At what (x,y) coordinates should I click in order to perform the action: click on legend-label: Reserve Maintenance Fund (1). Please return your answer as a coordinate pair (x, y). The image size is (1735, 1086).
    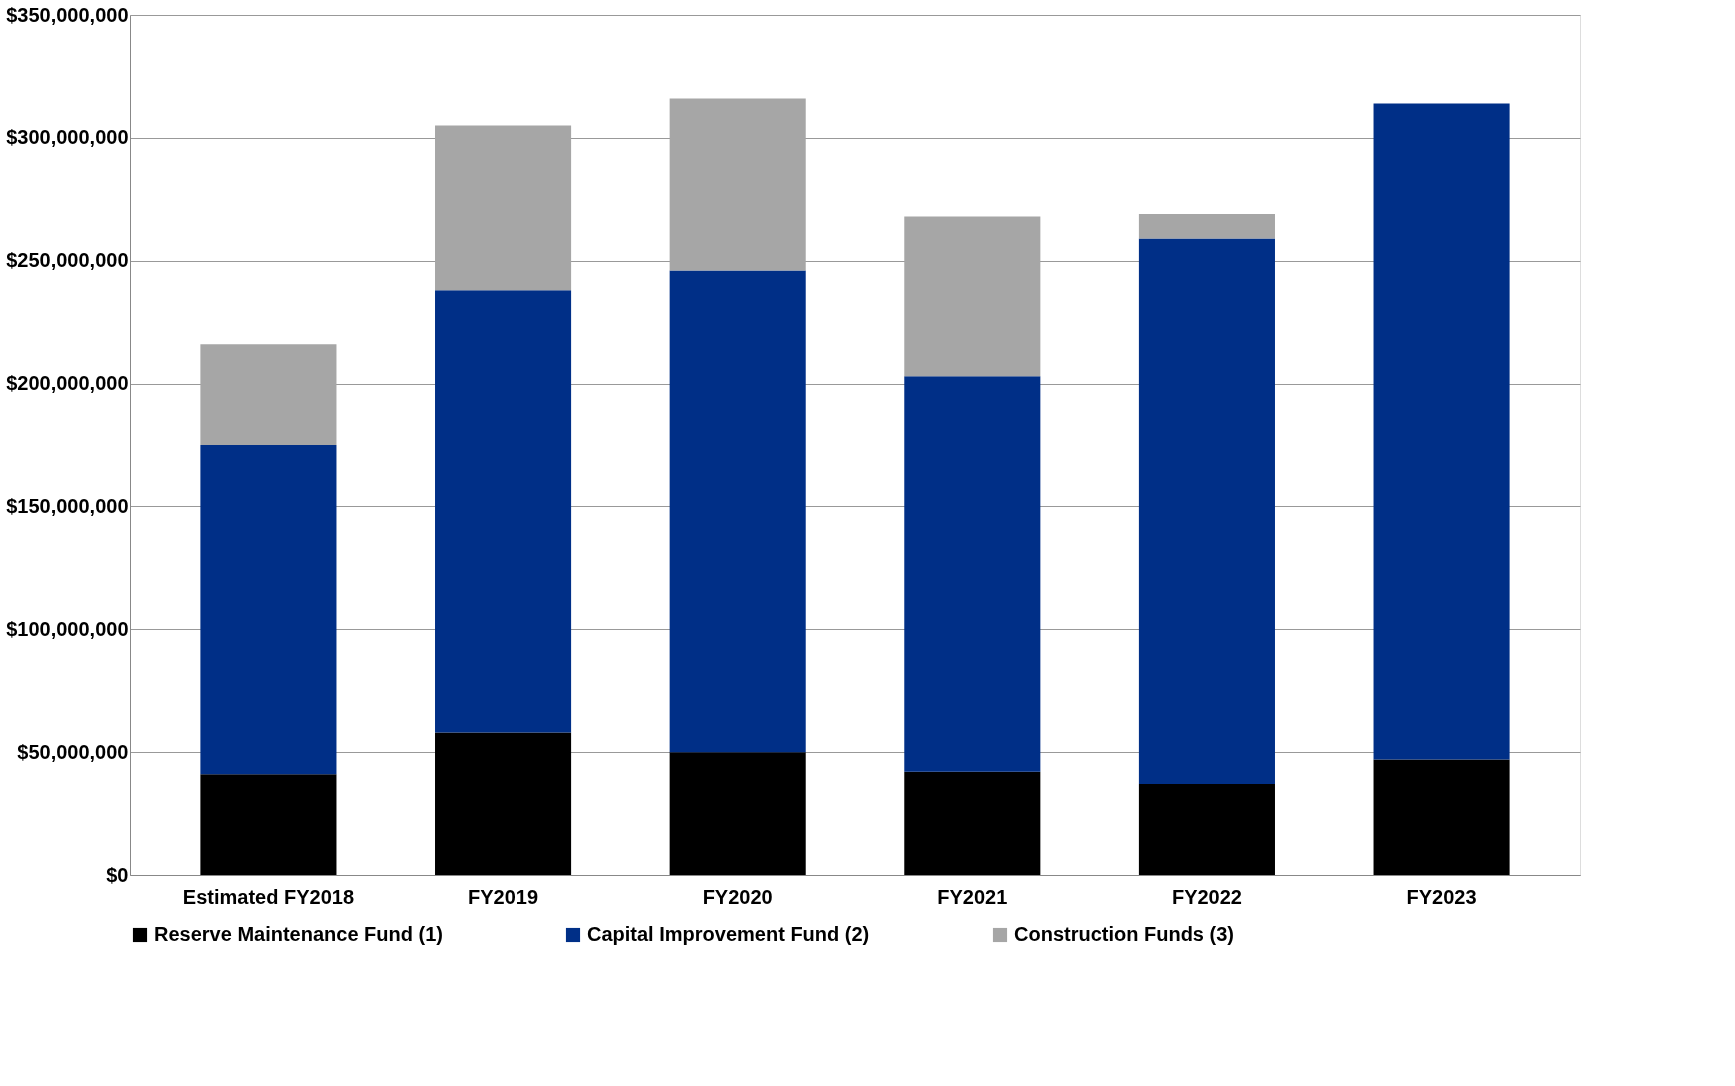
    Looking at the image, I should click on (298, 934).